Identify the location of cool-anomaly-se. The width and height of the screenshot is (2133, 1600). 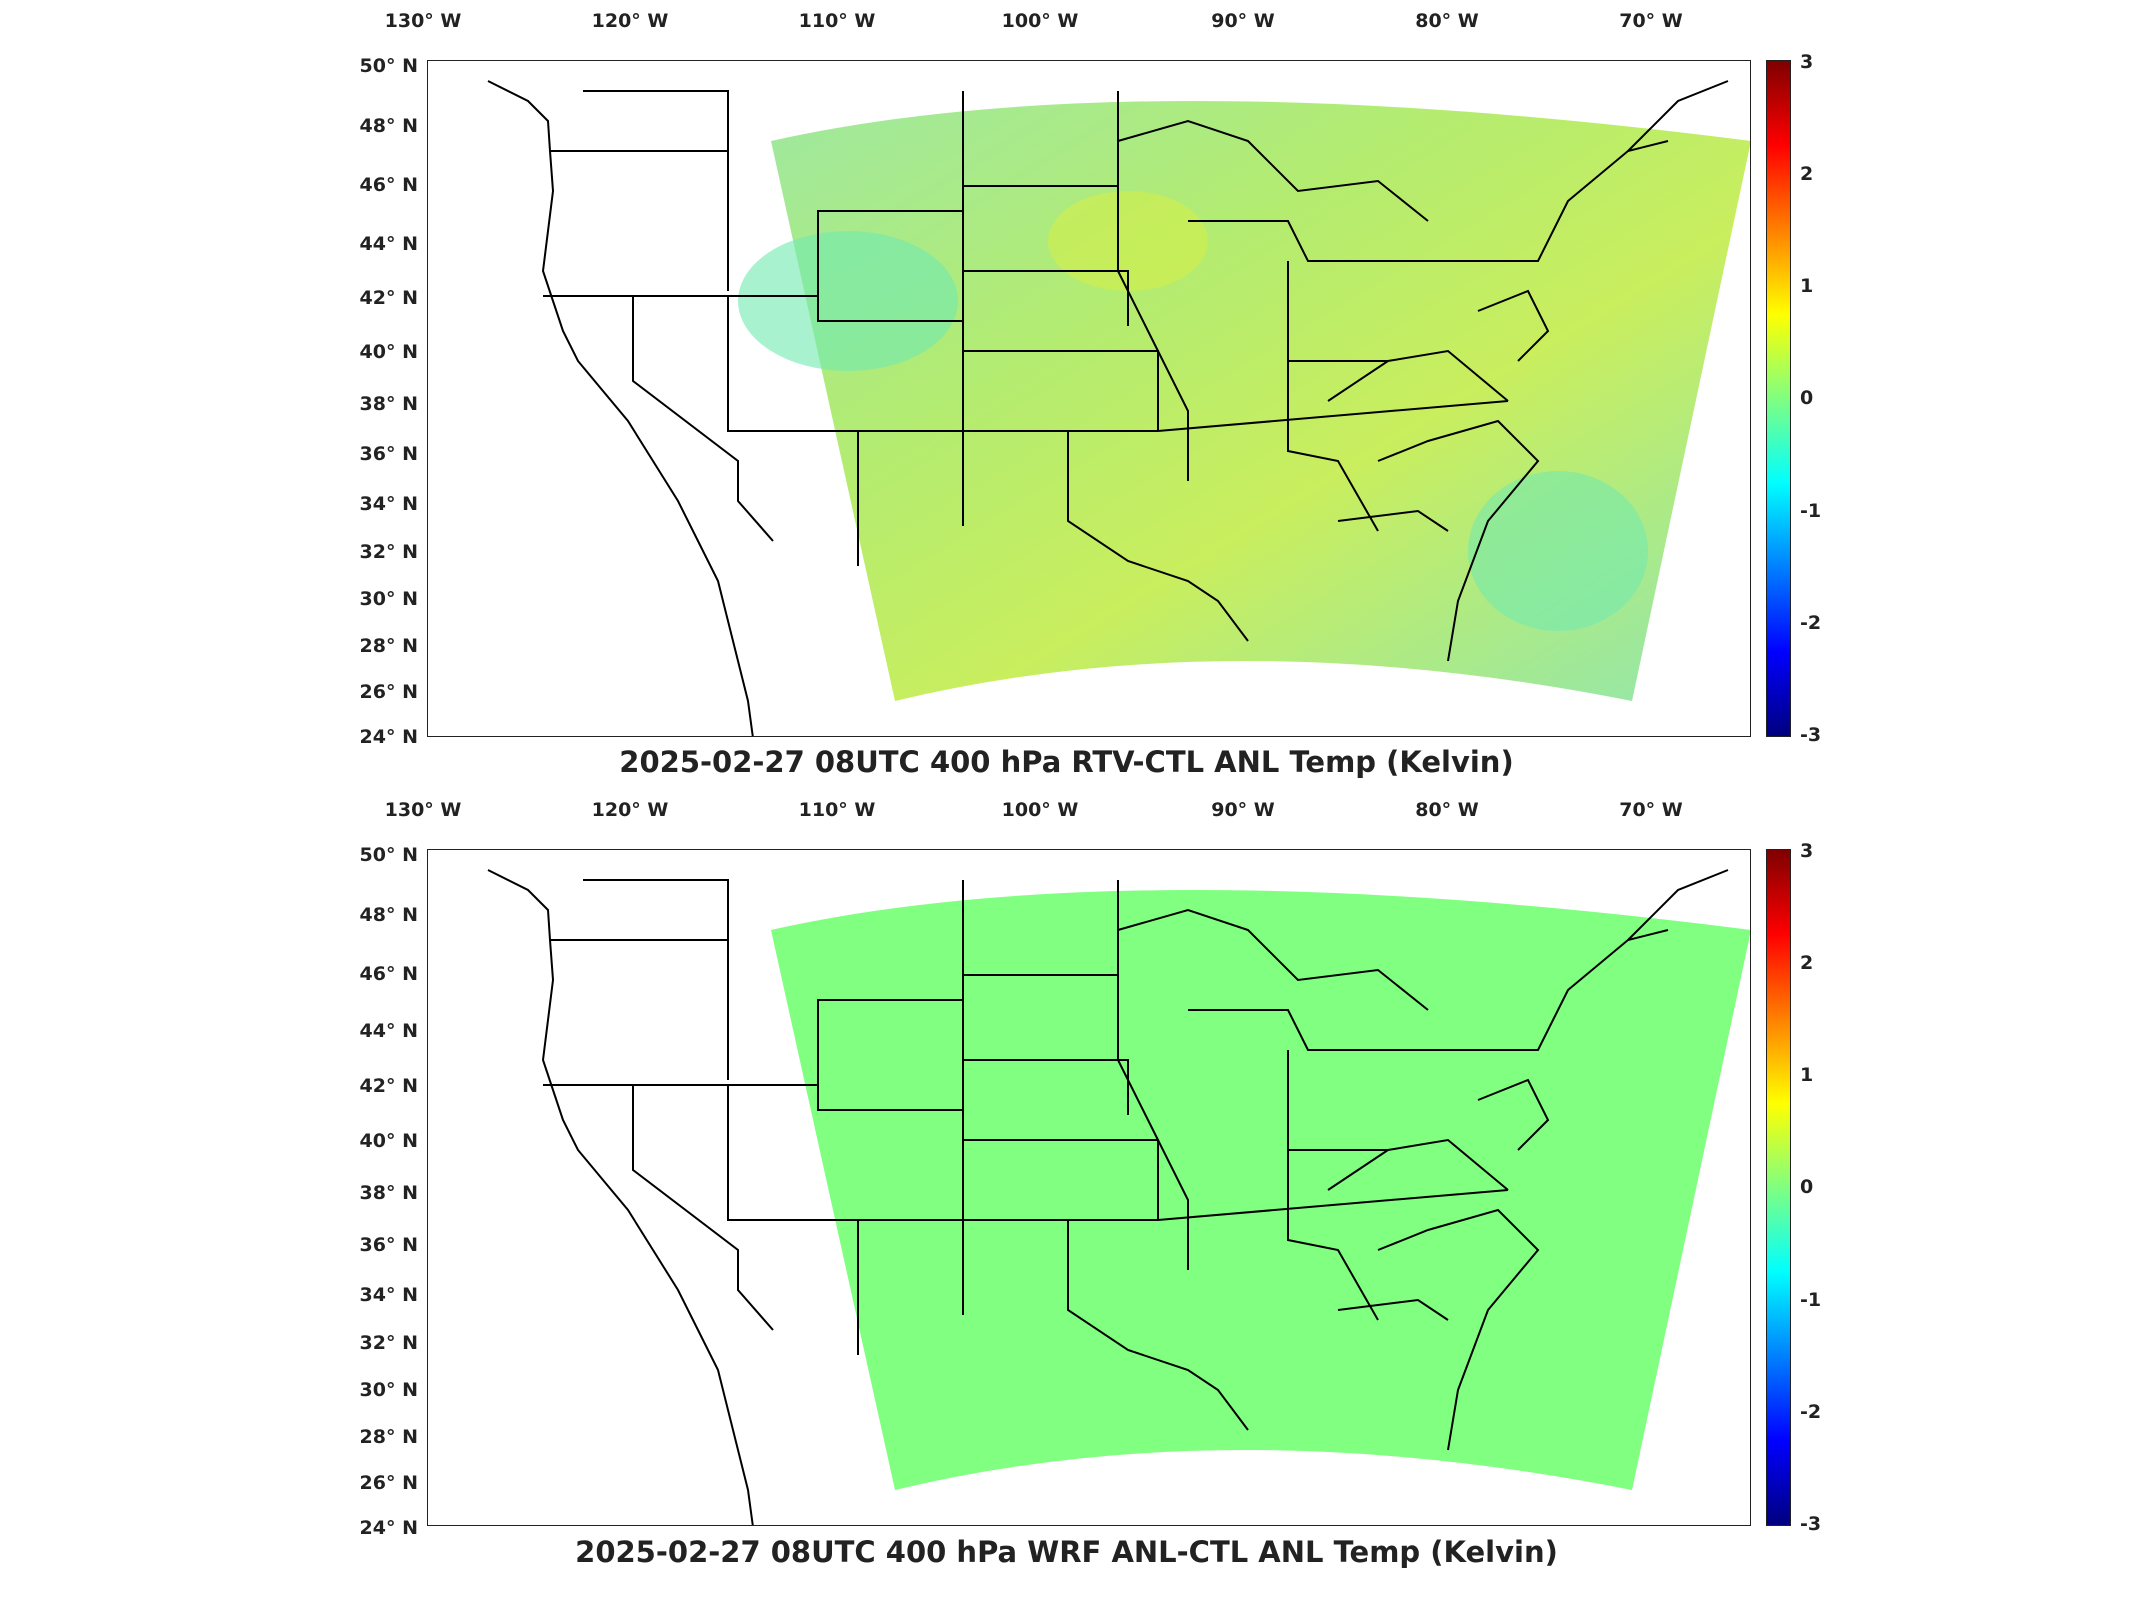
(1558, 551).